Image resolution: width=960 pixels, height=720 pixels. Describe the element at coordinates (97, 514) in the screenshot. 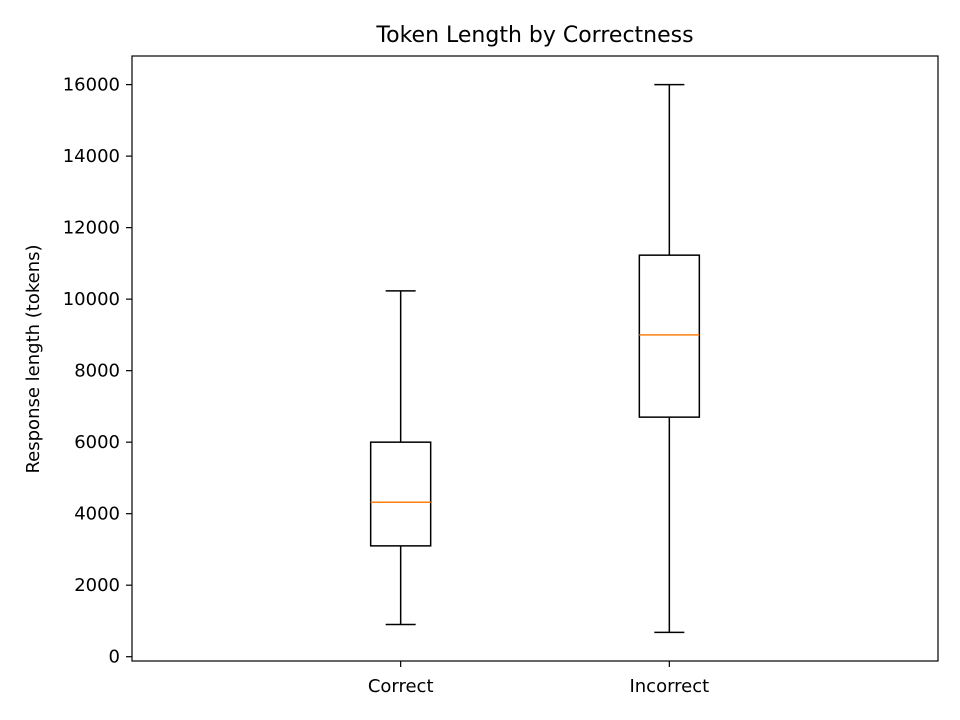

I see `y-tick-label: 4000` at that location.